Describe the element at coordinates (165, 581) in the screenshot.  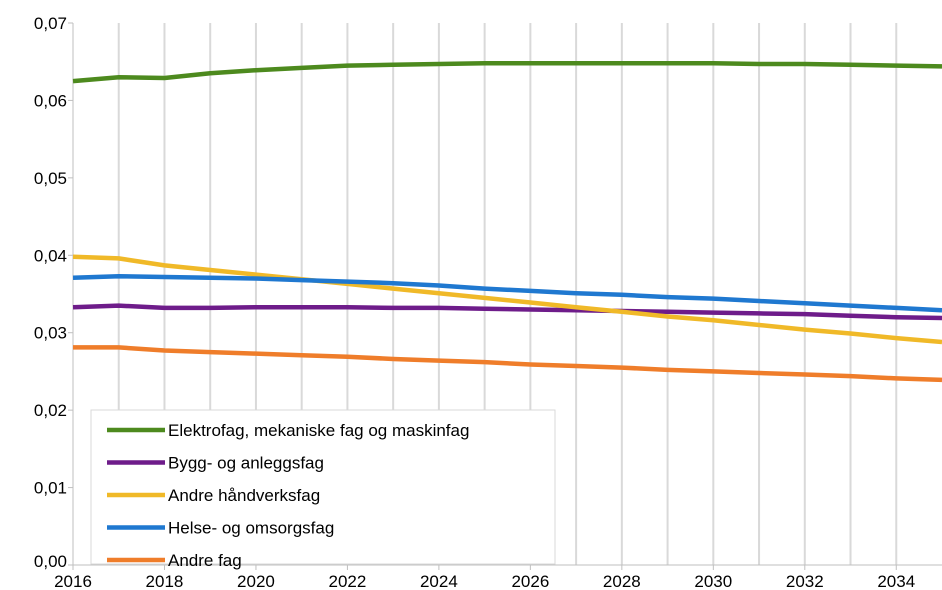
I see `x-tick-label: 2018` at that location.